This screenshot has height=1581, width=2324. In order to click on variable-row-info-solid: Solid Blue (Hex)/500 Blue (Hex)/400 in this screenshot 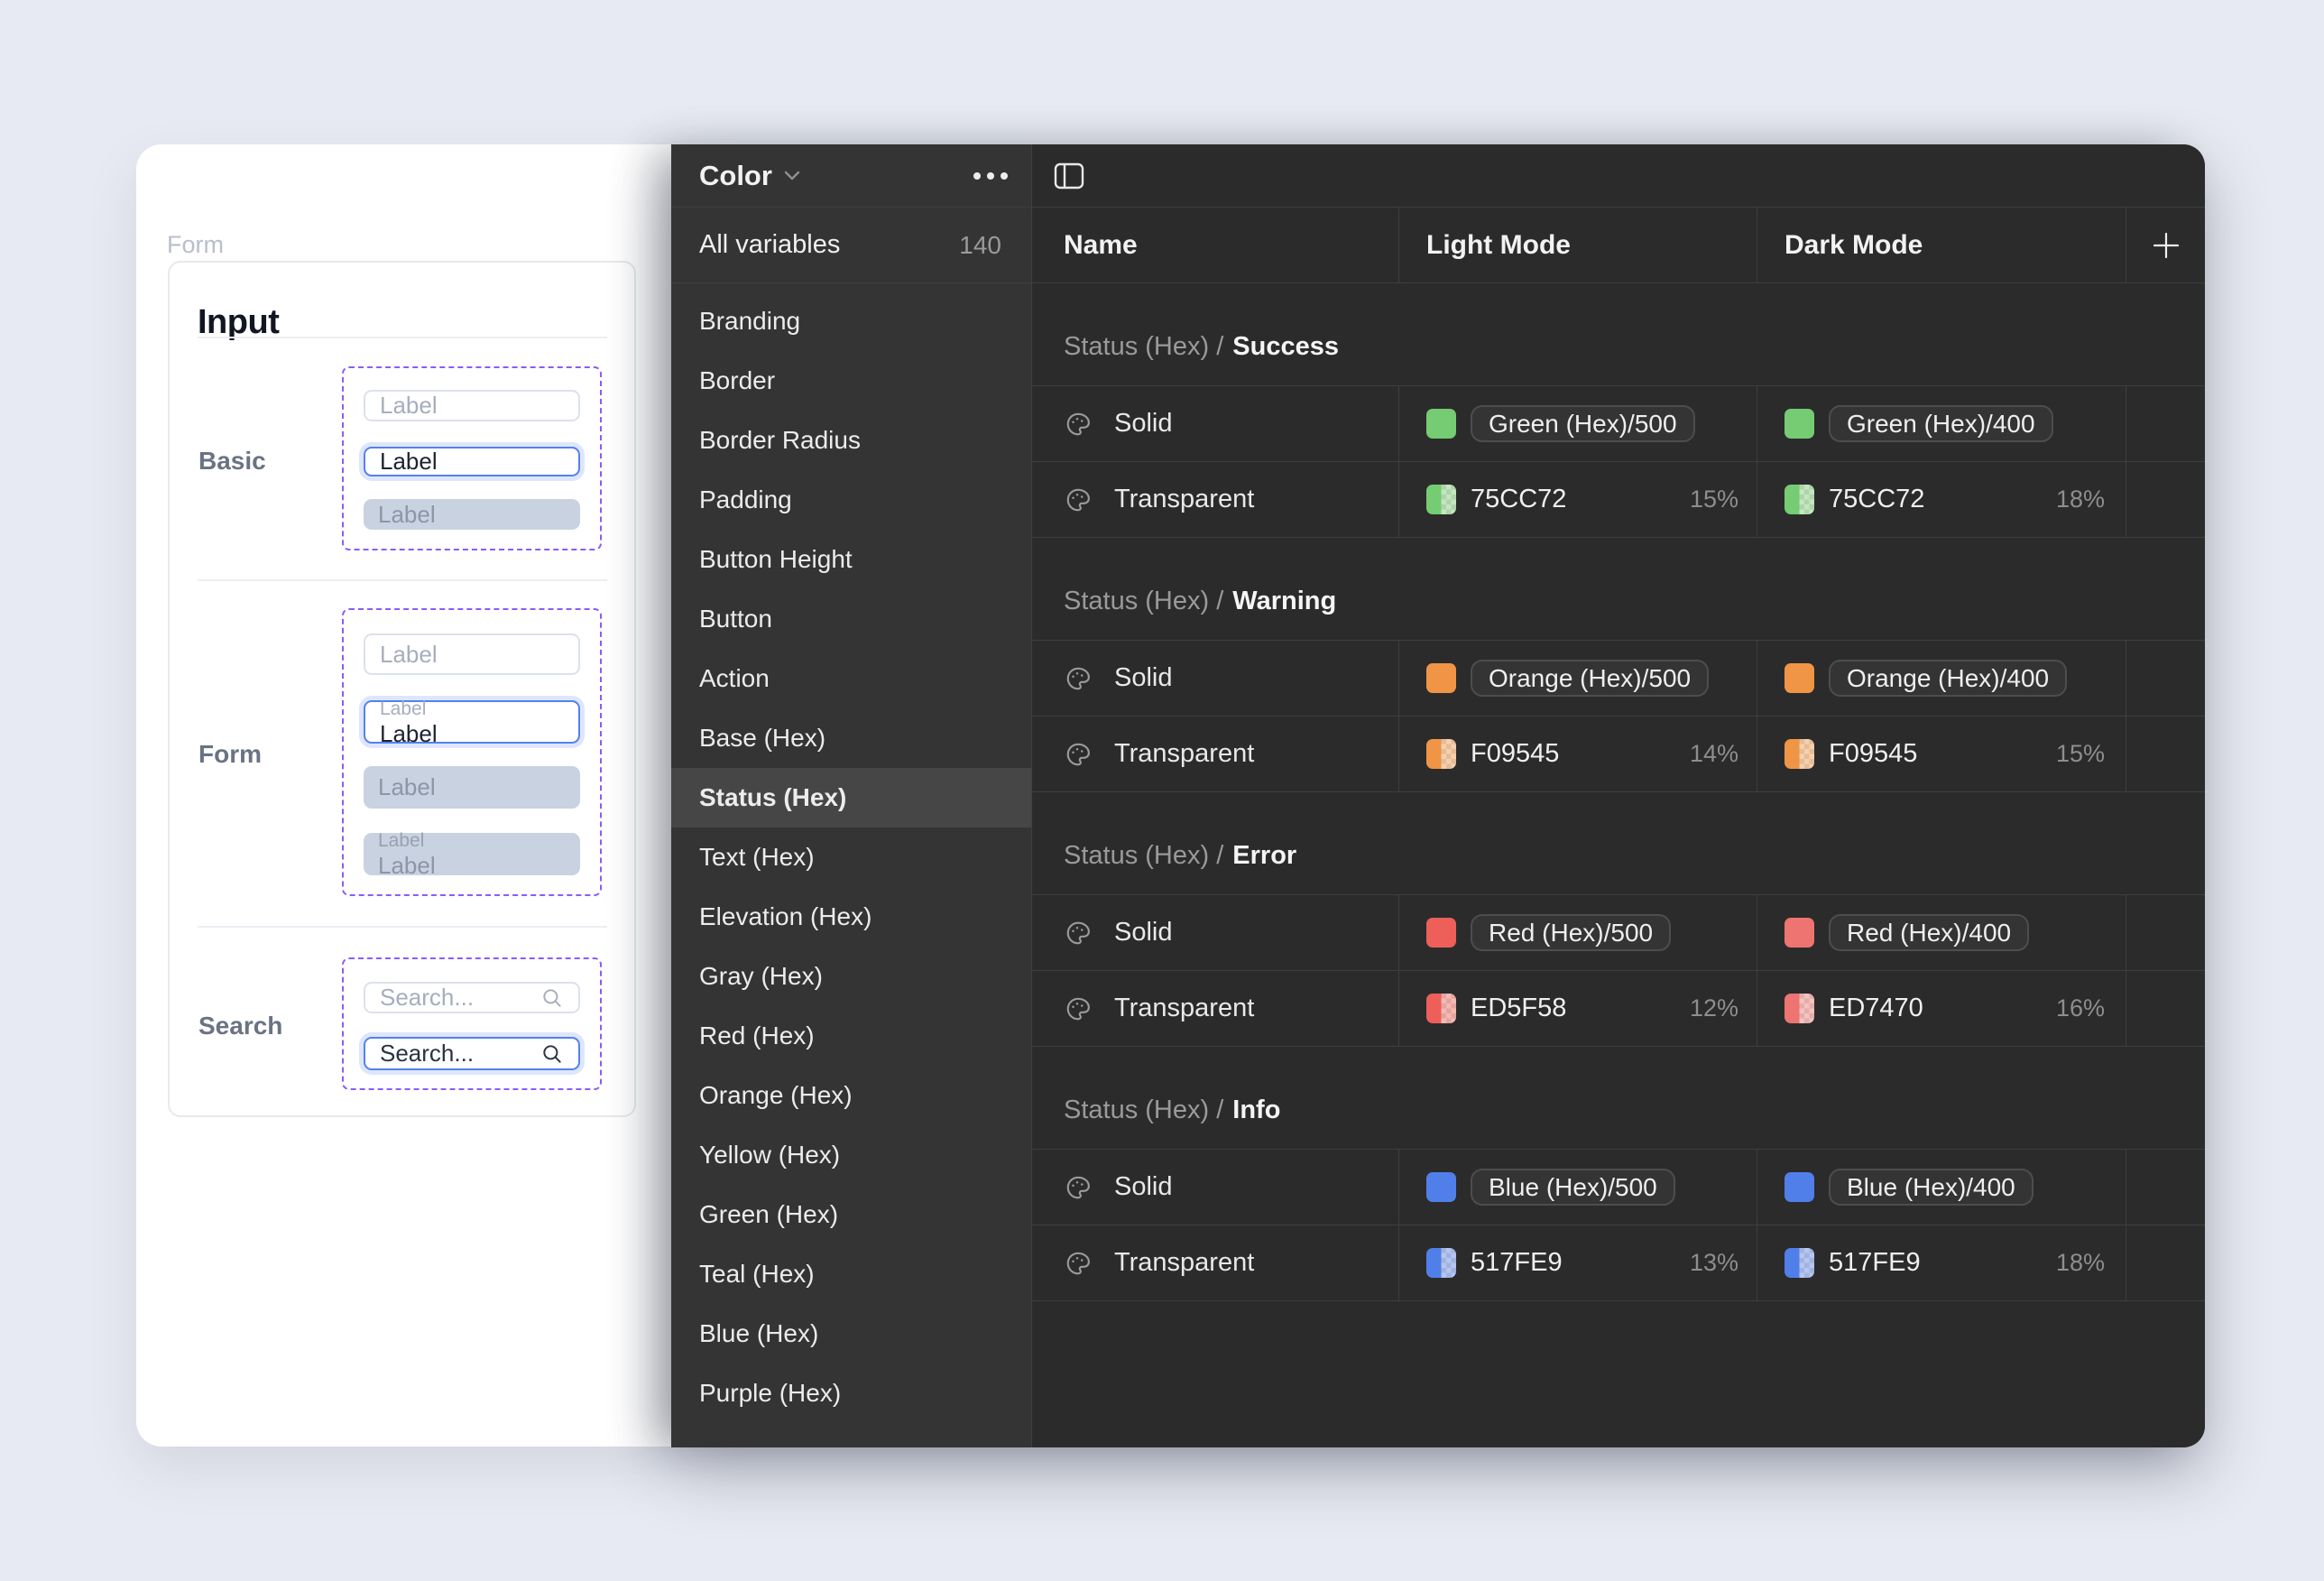, I will do `click(1618, 1187)`.